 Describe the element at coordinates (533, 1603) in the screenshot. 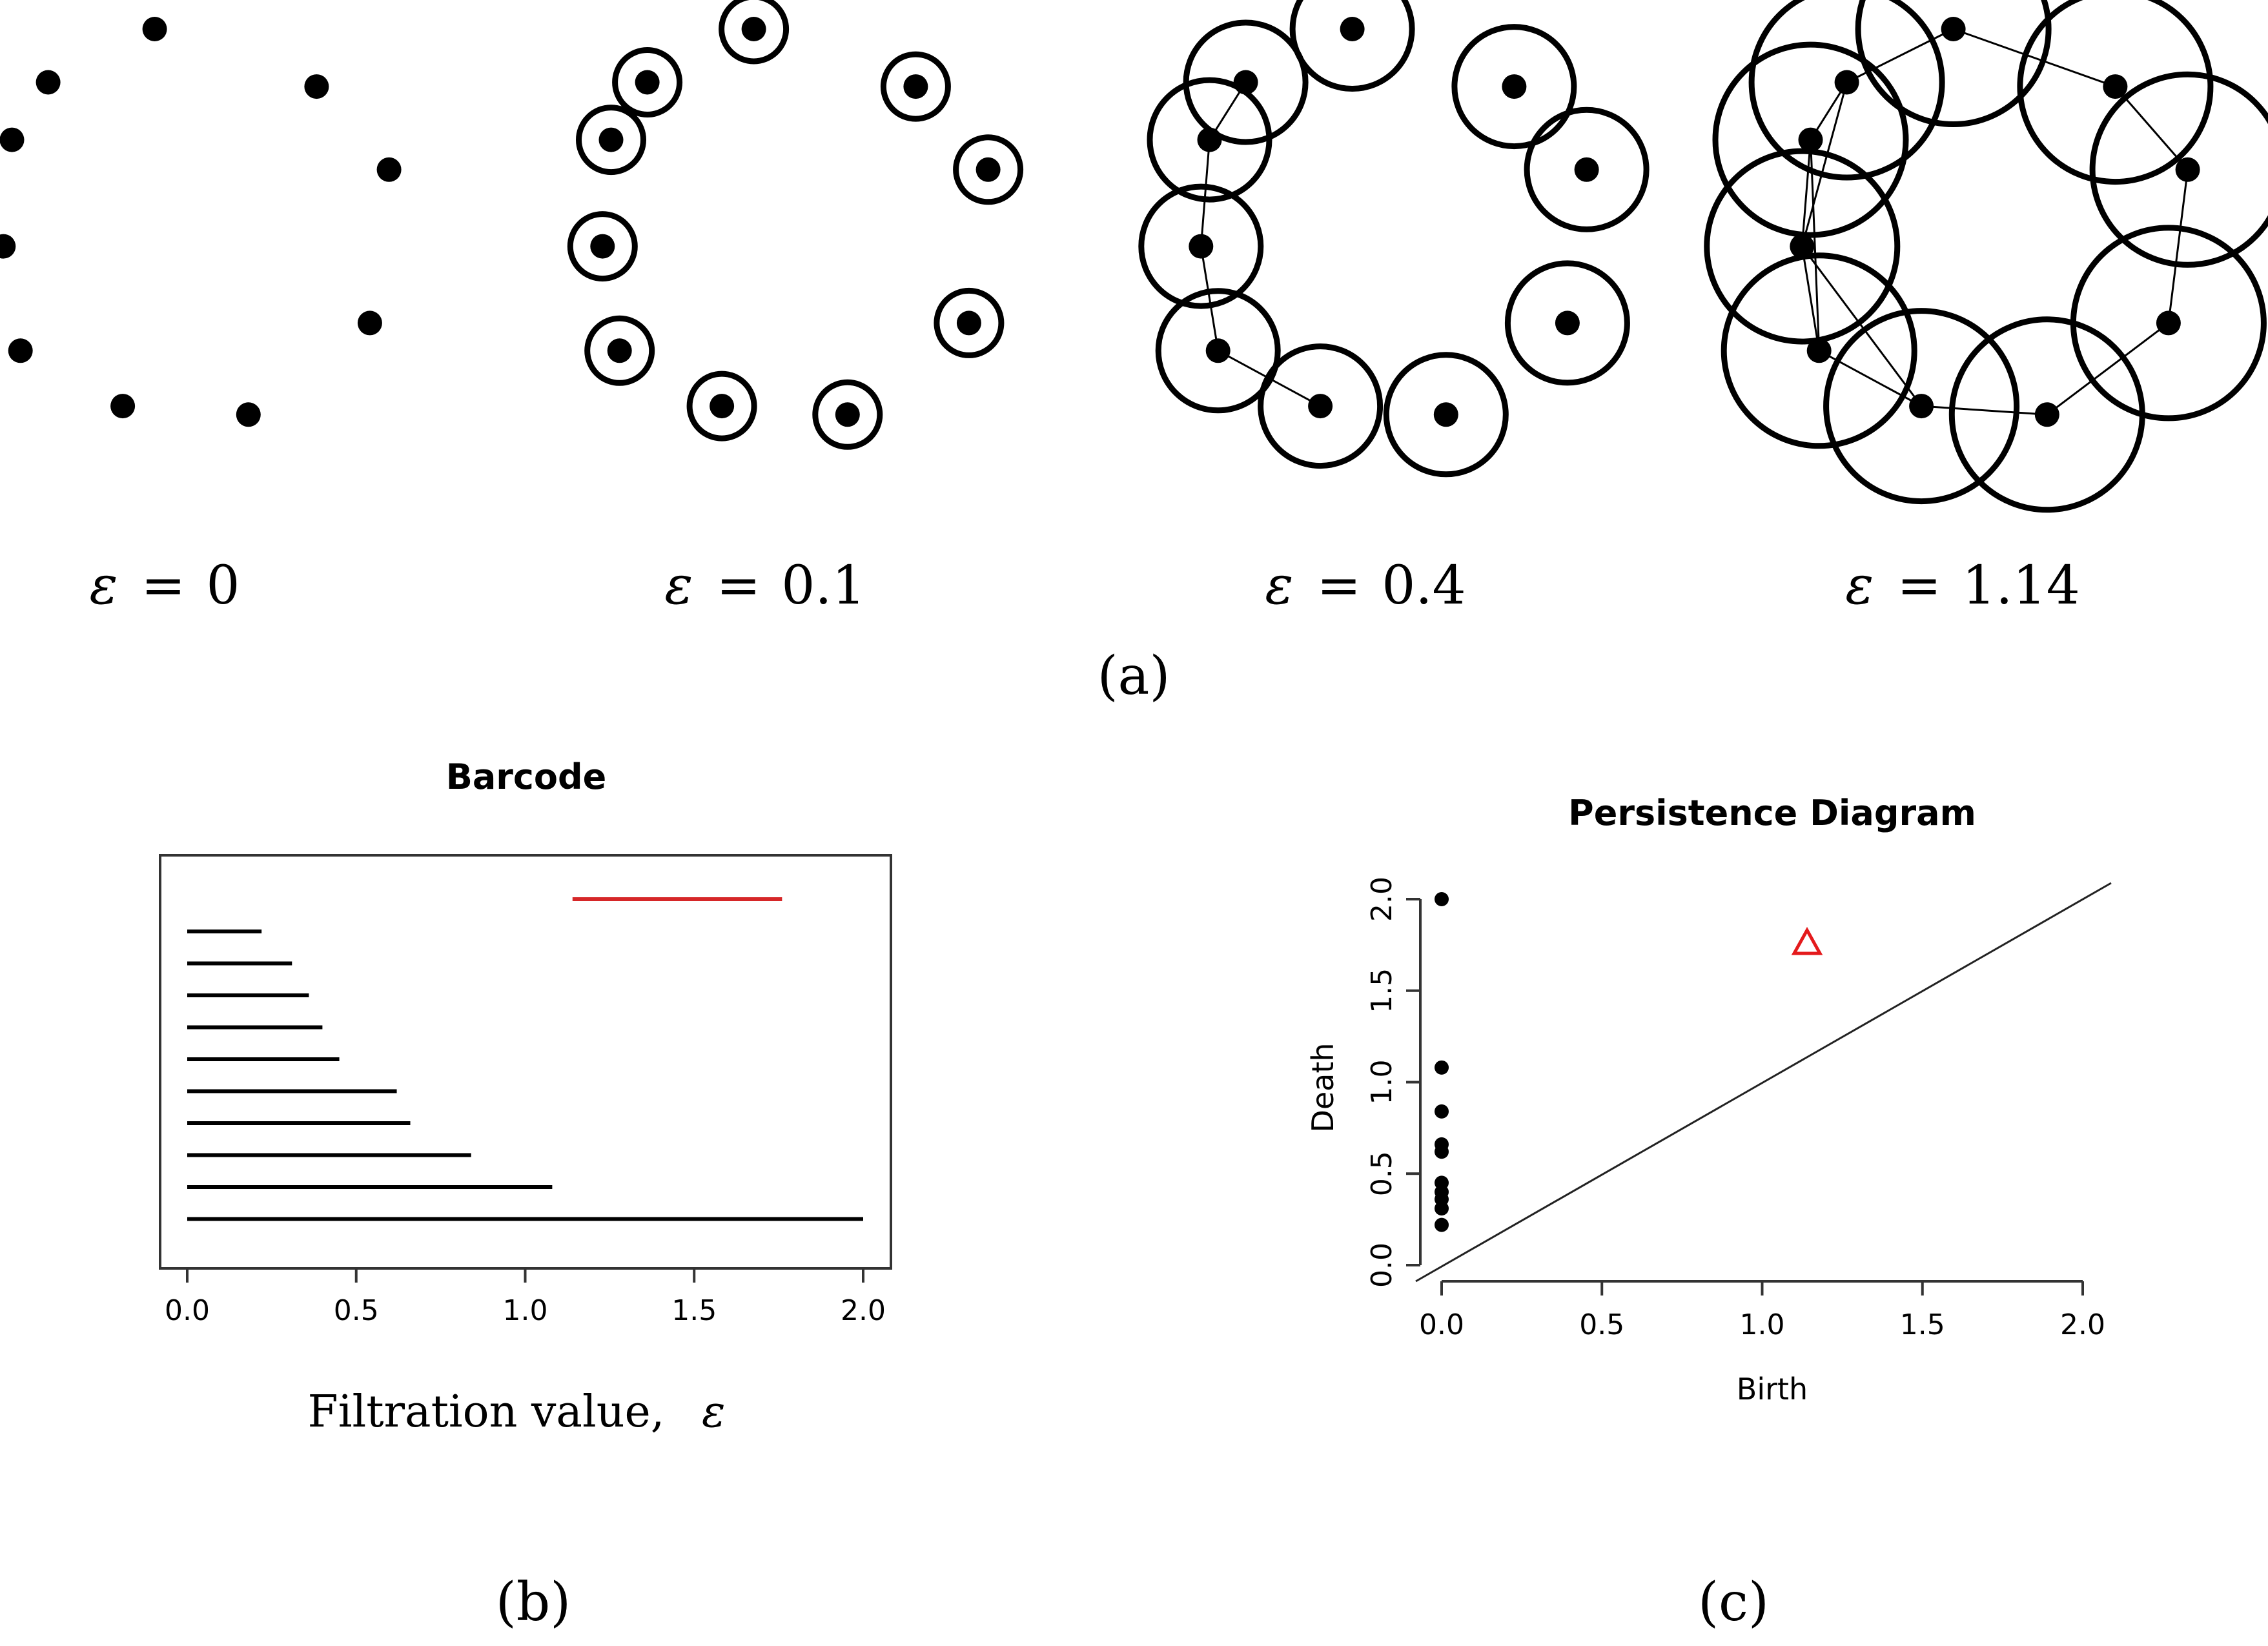

I see `panel-b-caption: (b)` at that location.